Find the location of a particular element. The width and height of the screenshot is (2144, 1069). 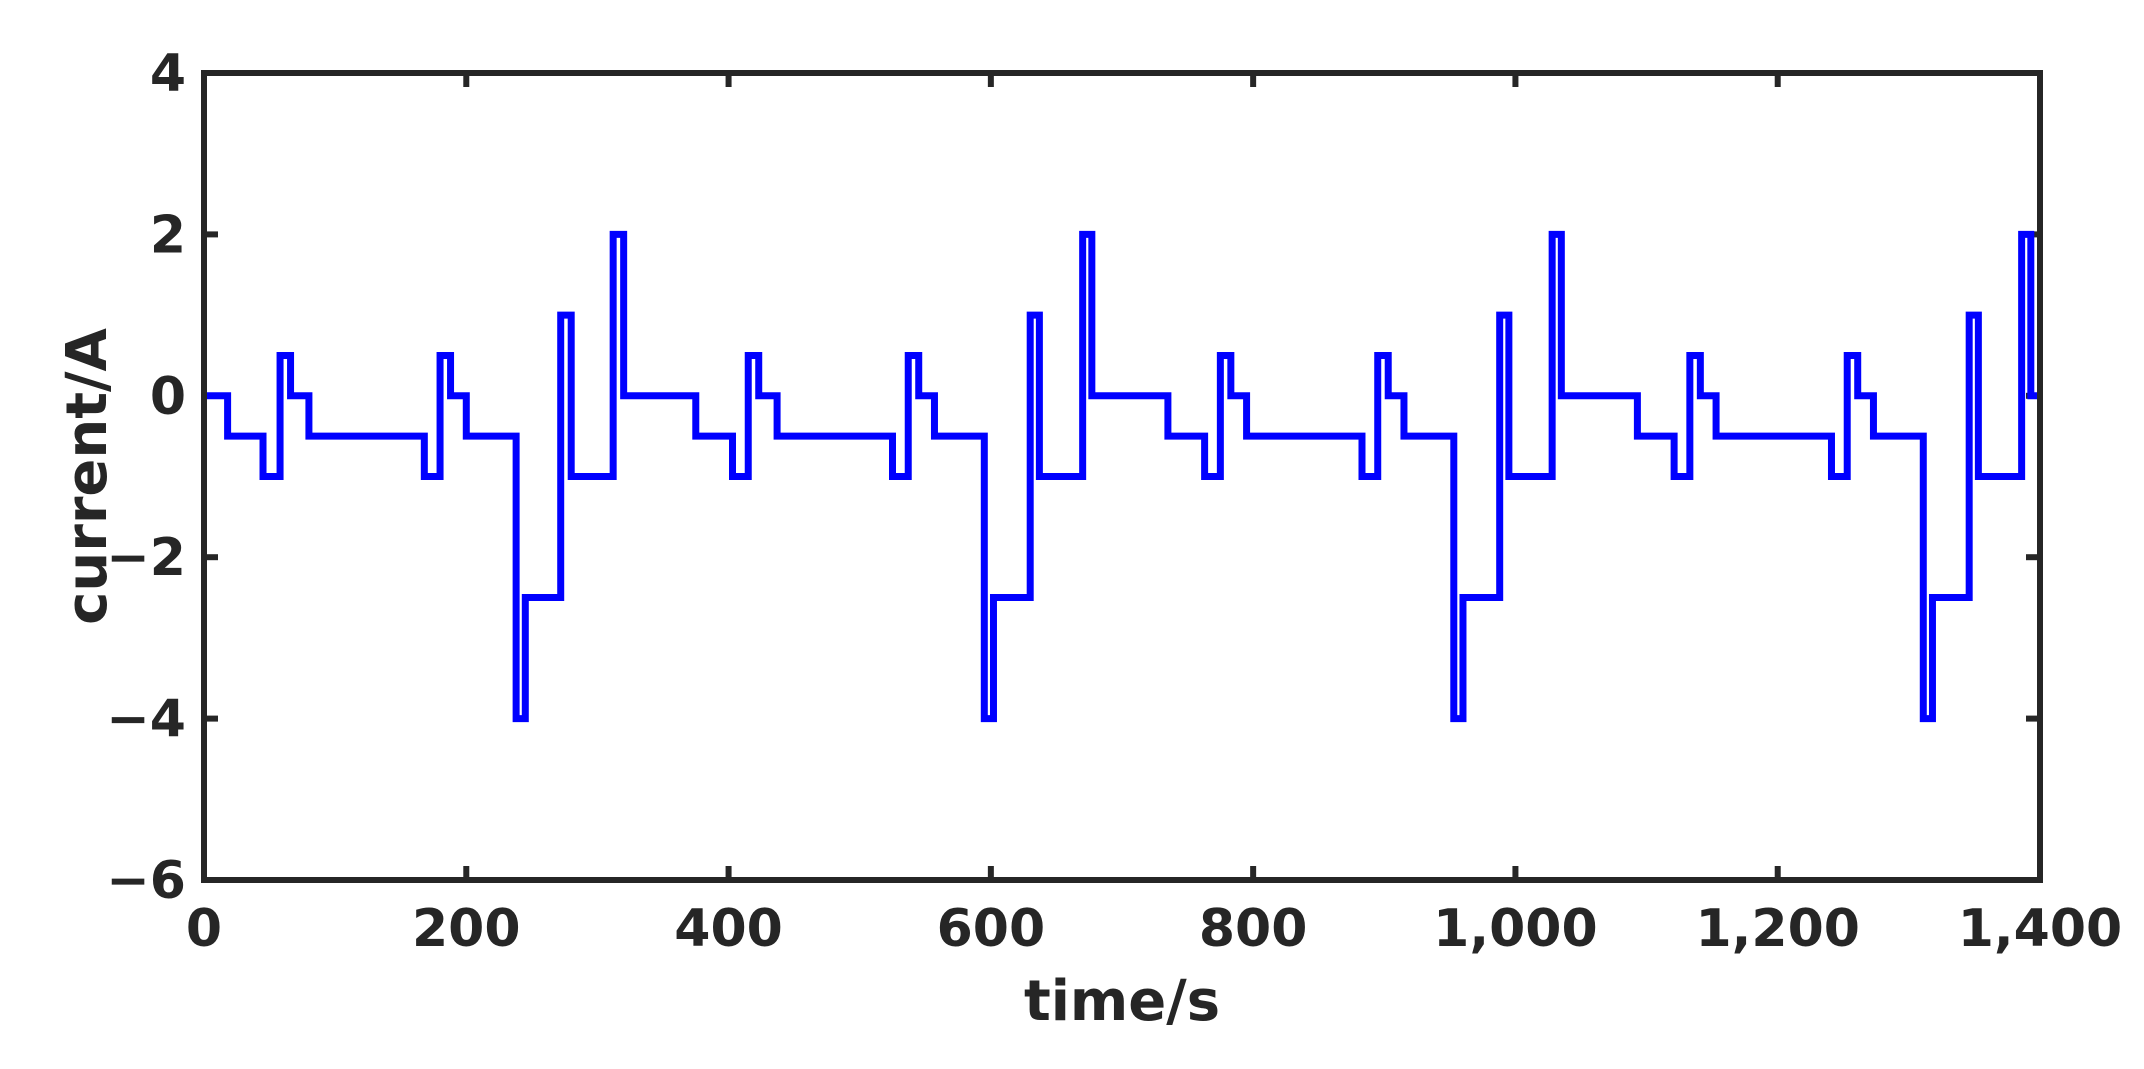

y-tick-label: 4 is located at coordinates (168, 74).